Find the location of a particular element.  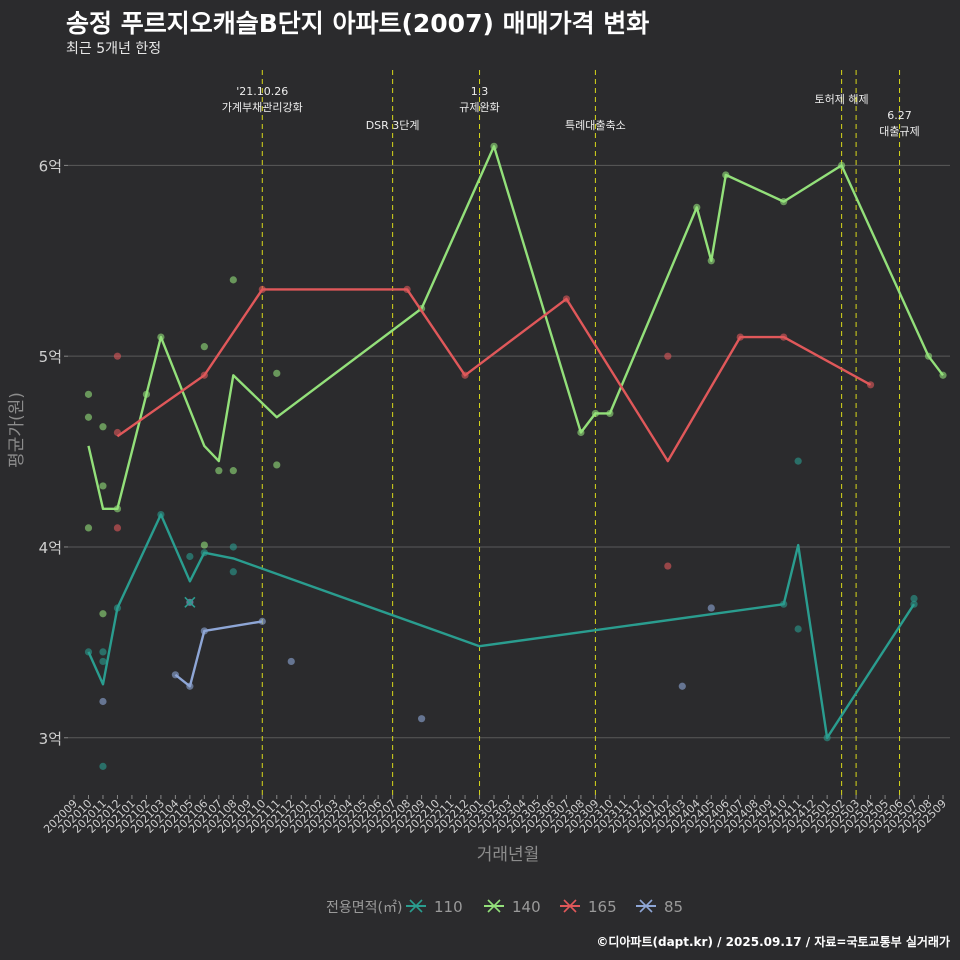

y-tick-label: 6억 is located at coordinates (50, 166).